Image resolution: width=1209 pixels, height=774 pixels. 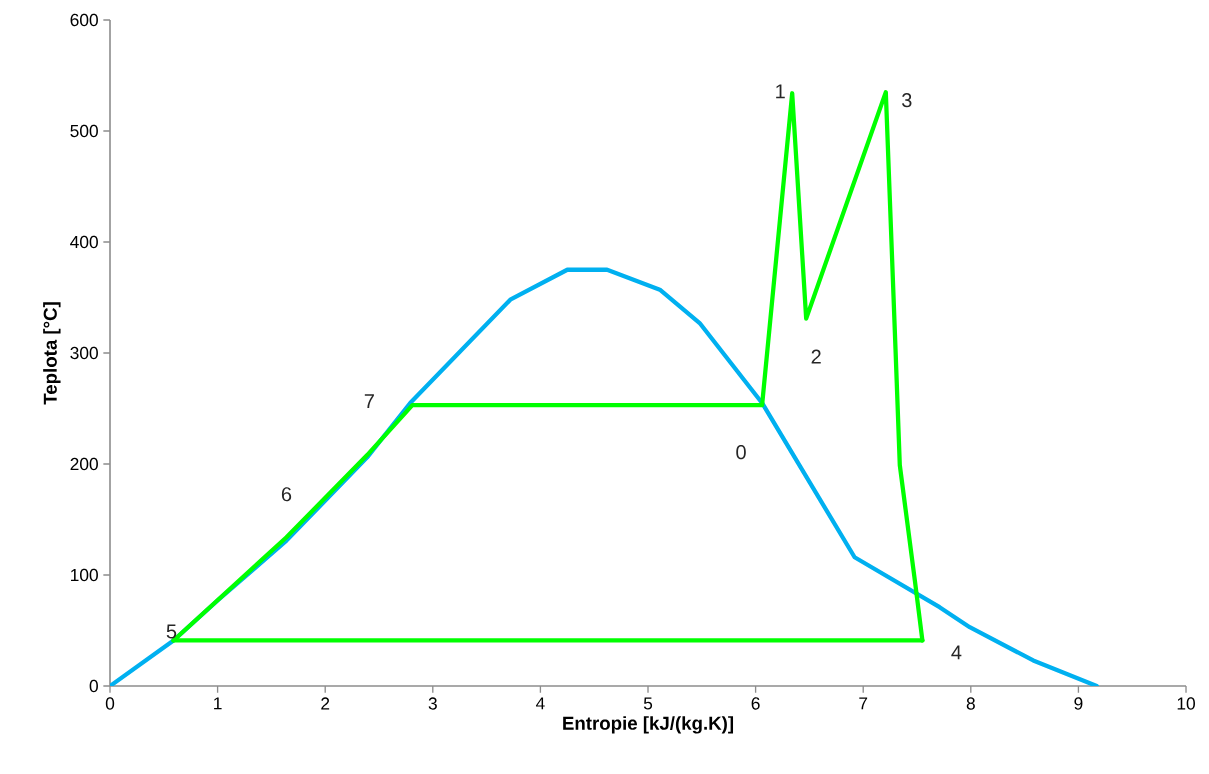 What do you see at coordinates (325, 703) in the screenshot?
I see `x-tick-label: 2` at bounding box center [325, 703].